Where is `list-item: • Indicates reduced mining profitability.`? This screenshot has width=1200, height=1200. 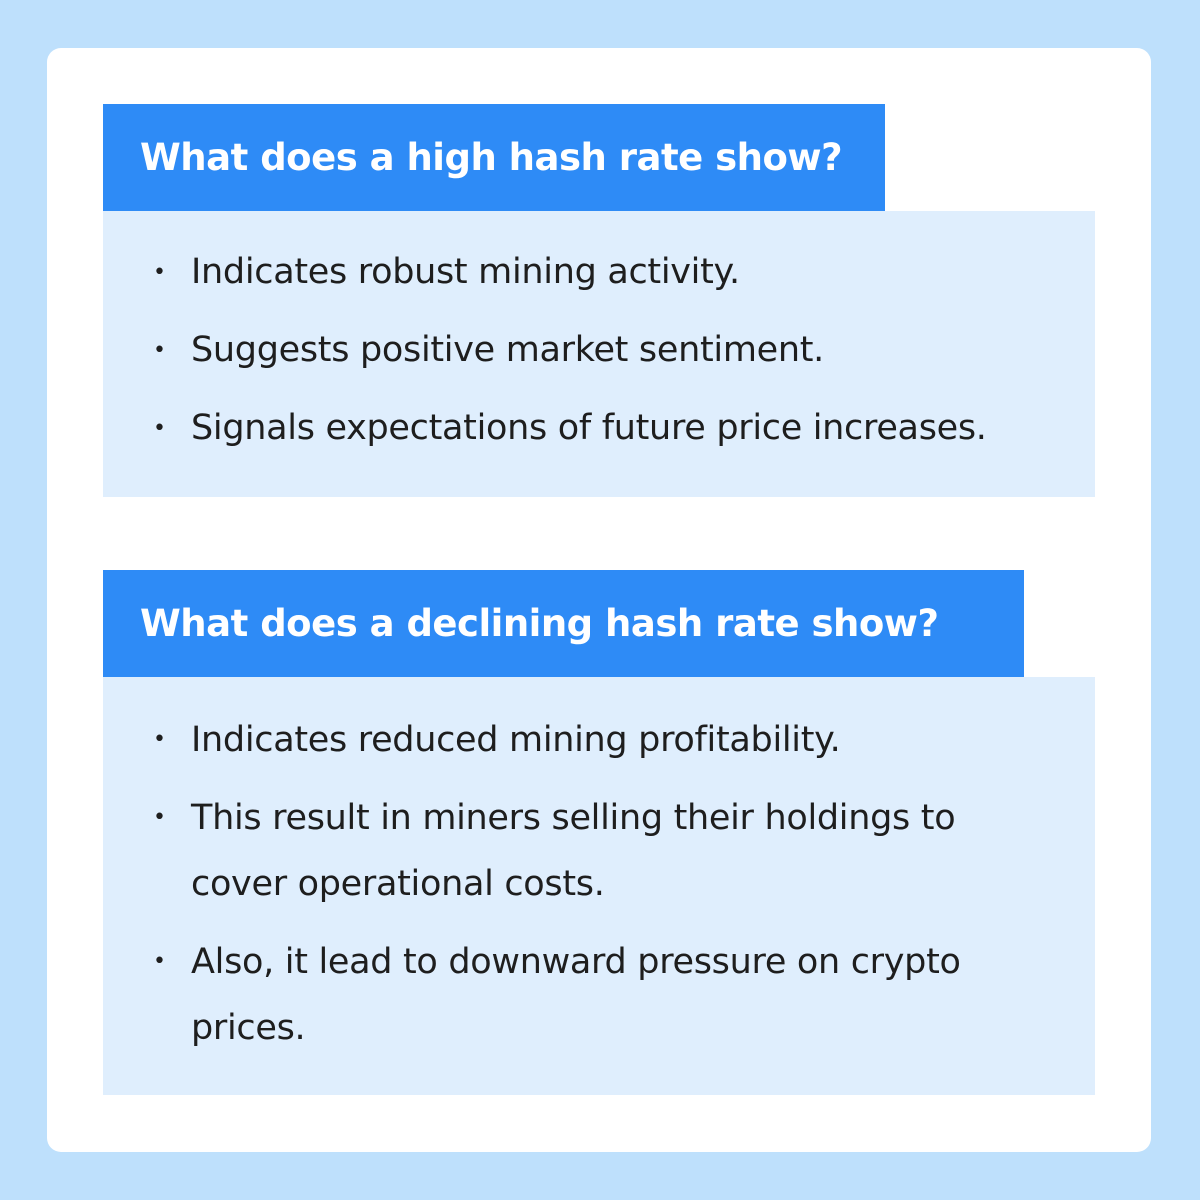
list-item: • Indicates reduced mining profitability. is located at coordinates (604, 740).